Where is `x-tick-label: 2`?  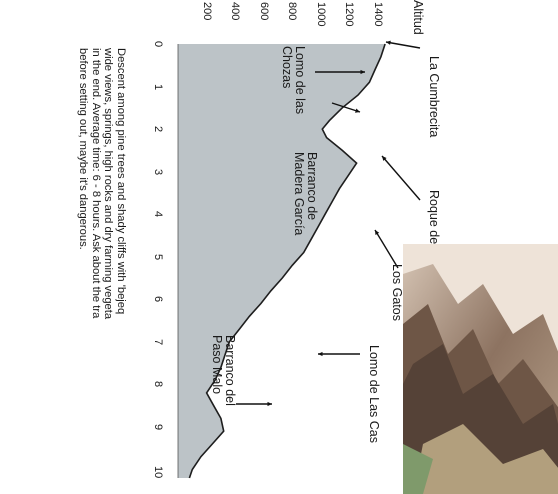 x-tick-label: 2 is located at coordinates (158, 129).